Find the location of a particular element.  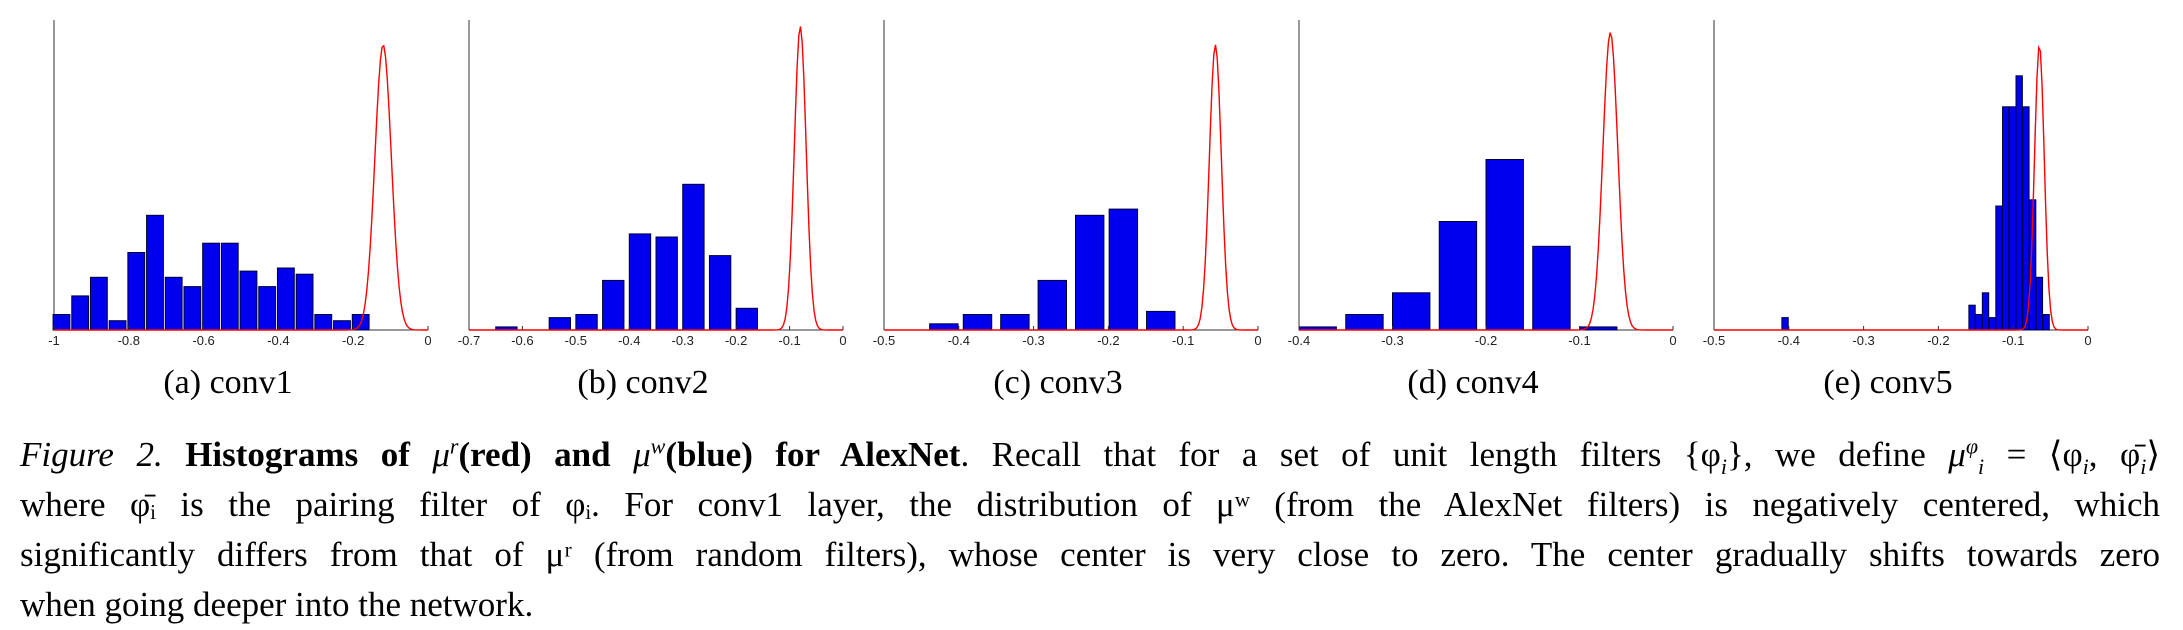

histogram-chart-conv2: -0.7 -0.6 -0.5 -0.4 -0.3 -0.2 -0.1 0 is located at coordinates (652, 184).